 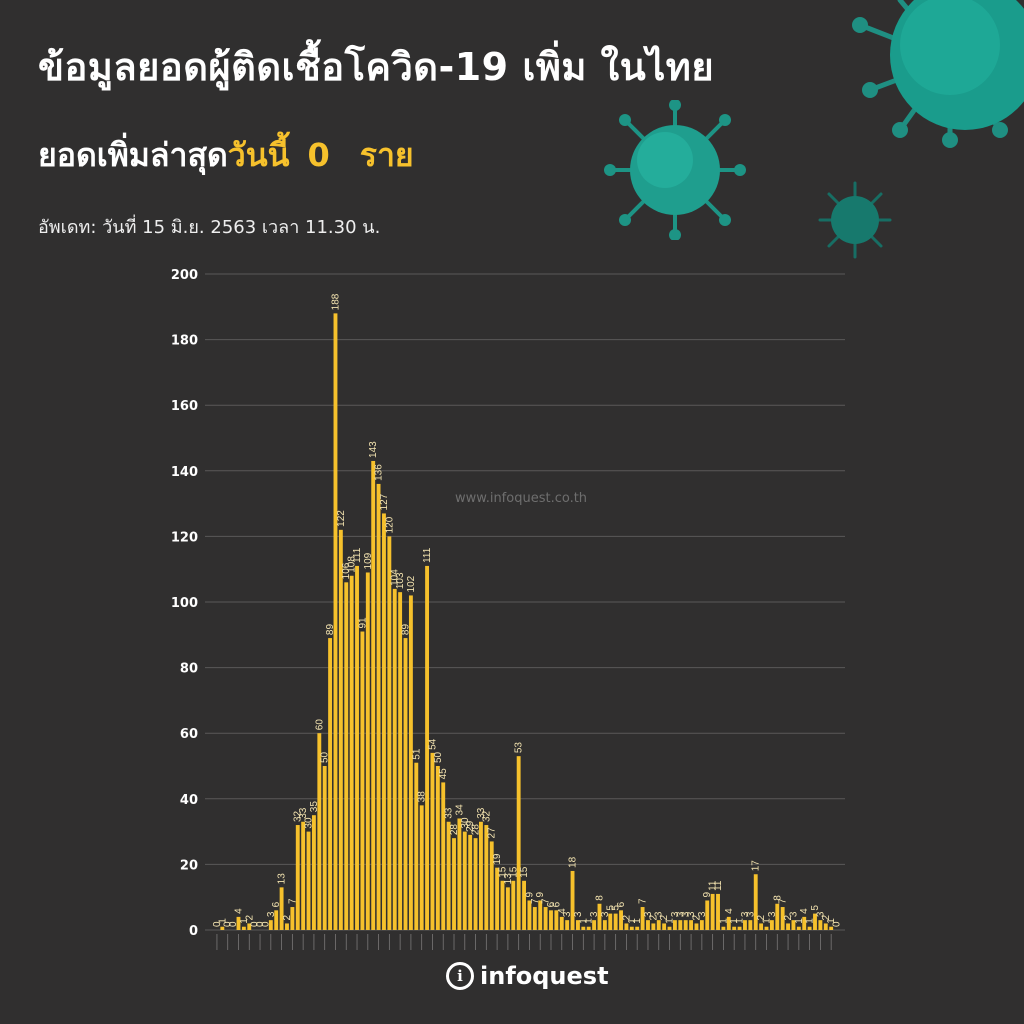 What do you see at coordinates (465, 823) in the screenshot?
I see `data-label: 30` at bounding box center [465, 823].